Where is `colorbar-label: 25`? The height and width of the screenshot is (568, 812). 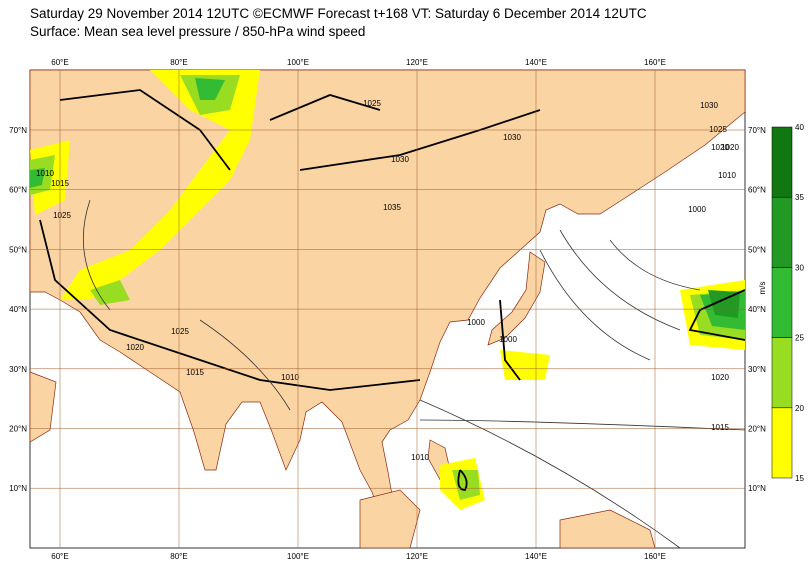
colorbar-label: 25 is located at coordinates (799, 338).